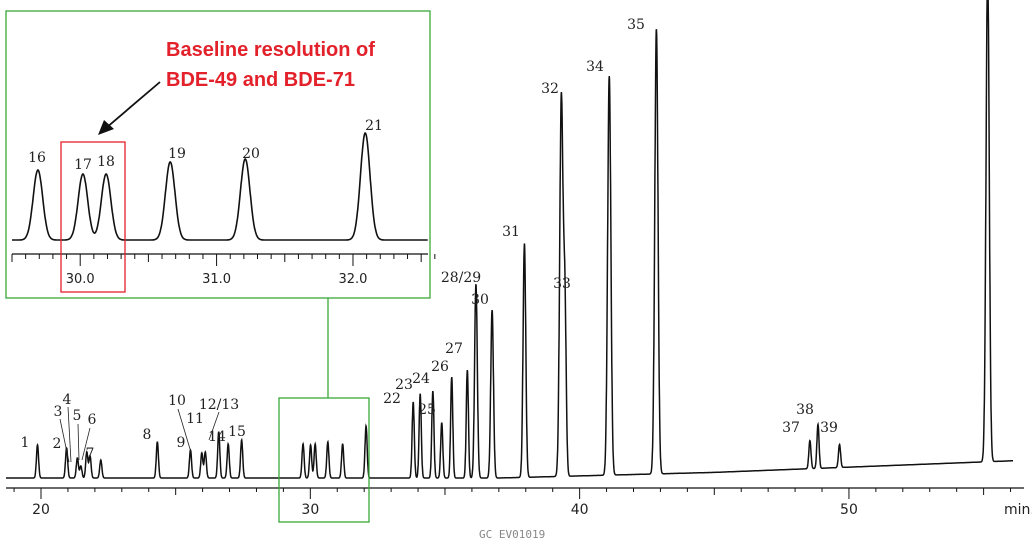 The height and width of the screenshot is (542, 1032). What do you see at coordinates (25, 443) in the screenshot?
I see `main-peak-label: 1` at bounding box center [25, 443].